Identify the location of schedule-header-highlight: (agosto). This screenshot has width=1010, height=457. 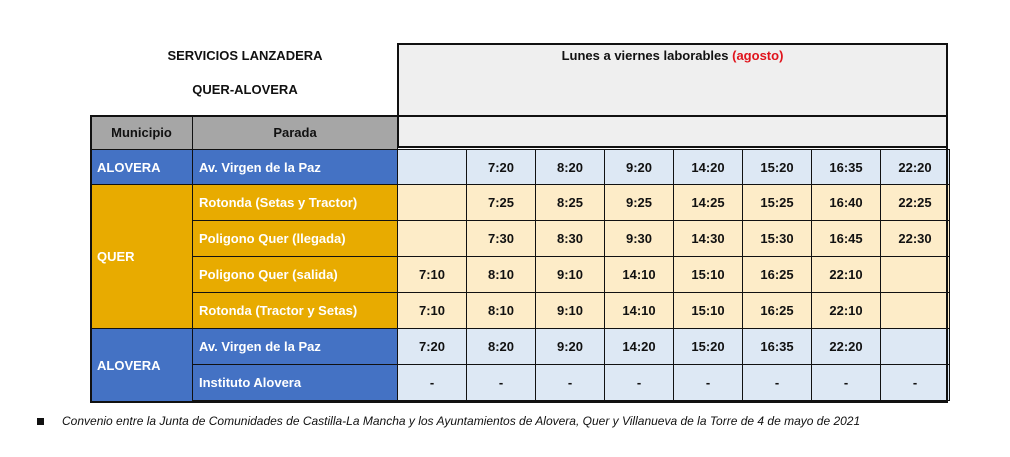
(758, 55).